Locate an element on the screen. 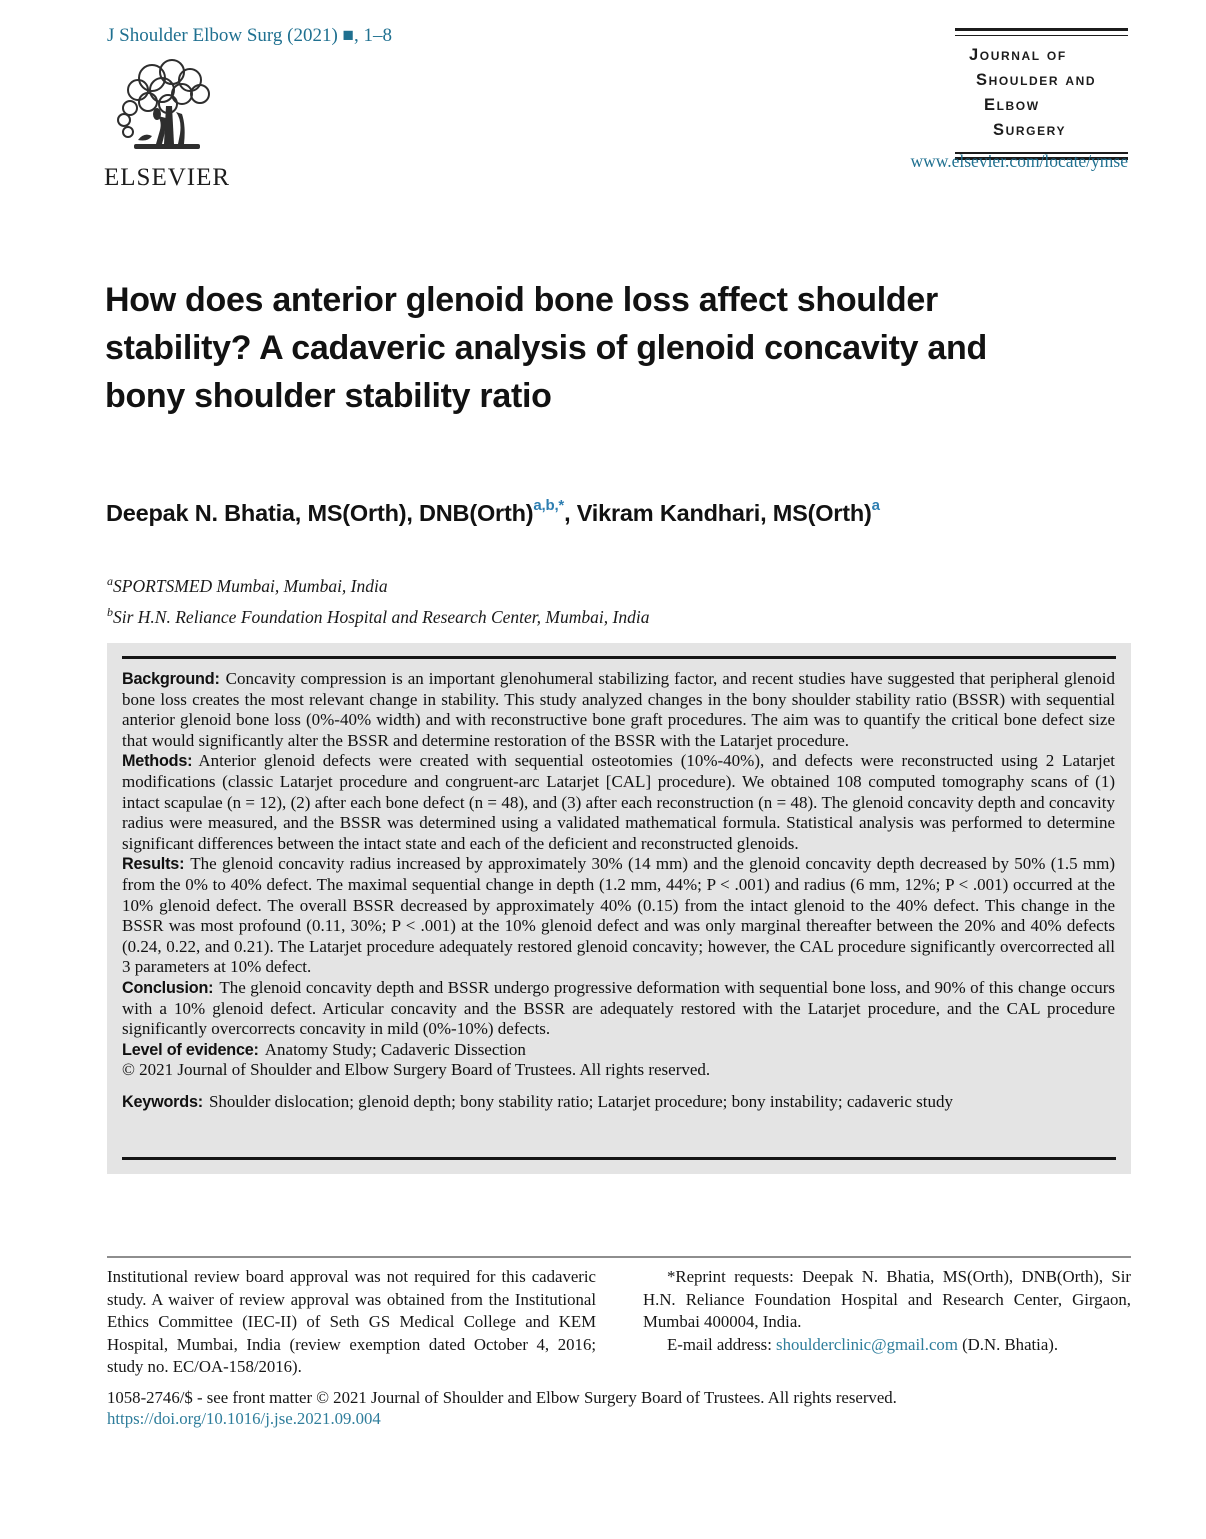 This screenshot has height=1539, width=1206. nameplate-top-rule-thin is located at coordinates (1041, 35).